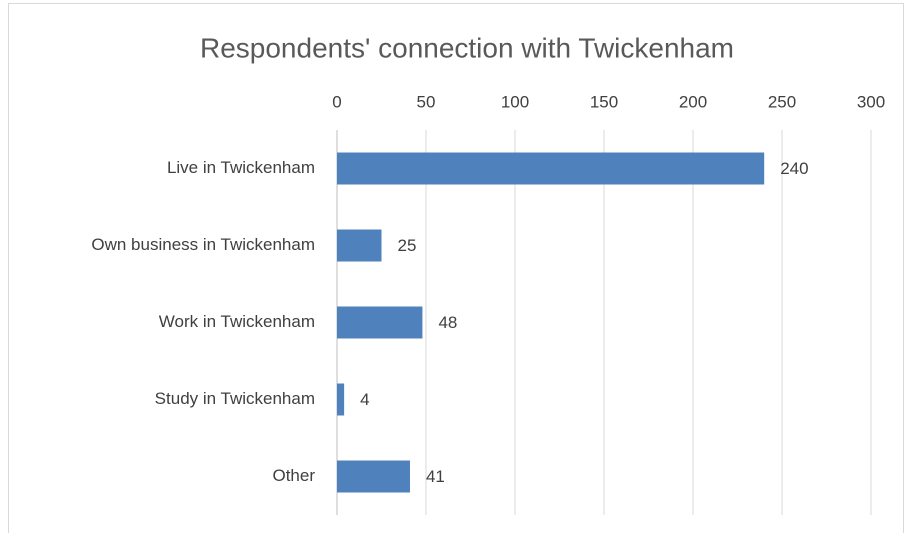  What do you see at coordinates (241, 167) in the screenshot?
I see `y-tick-label: Live in Twickenham` at bounding box center [241, 167].